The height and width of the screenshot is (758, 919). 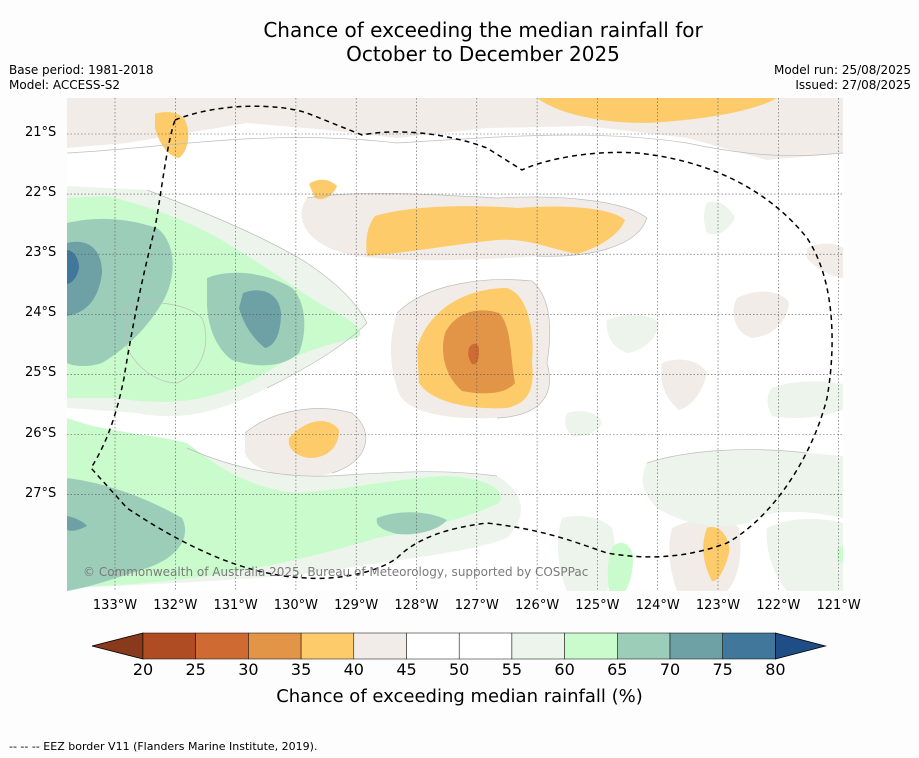 What do you see at coordinates (41, 433) in the screenshot?
I see `latitude-label: 26°S` at bounding box center [41, 433].